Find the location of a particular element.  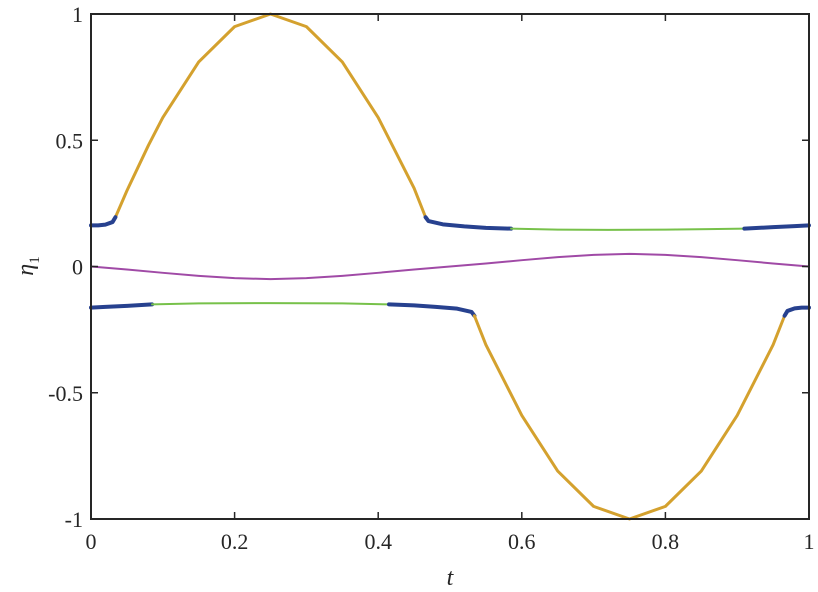

x-tick-label: 1 is located at coordinates (809, 541).